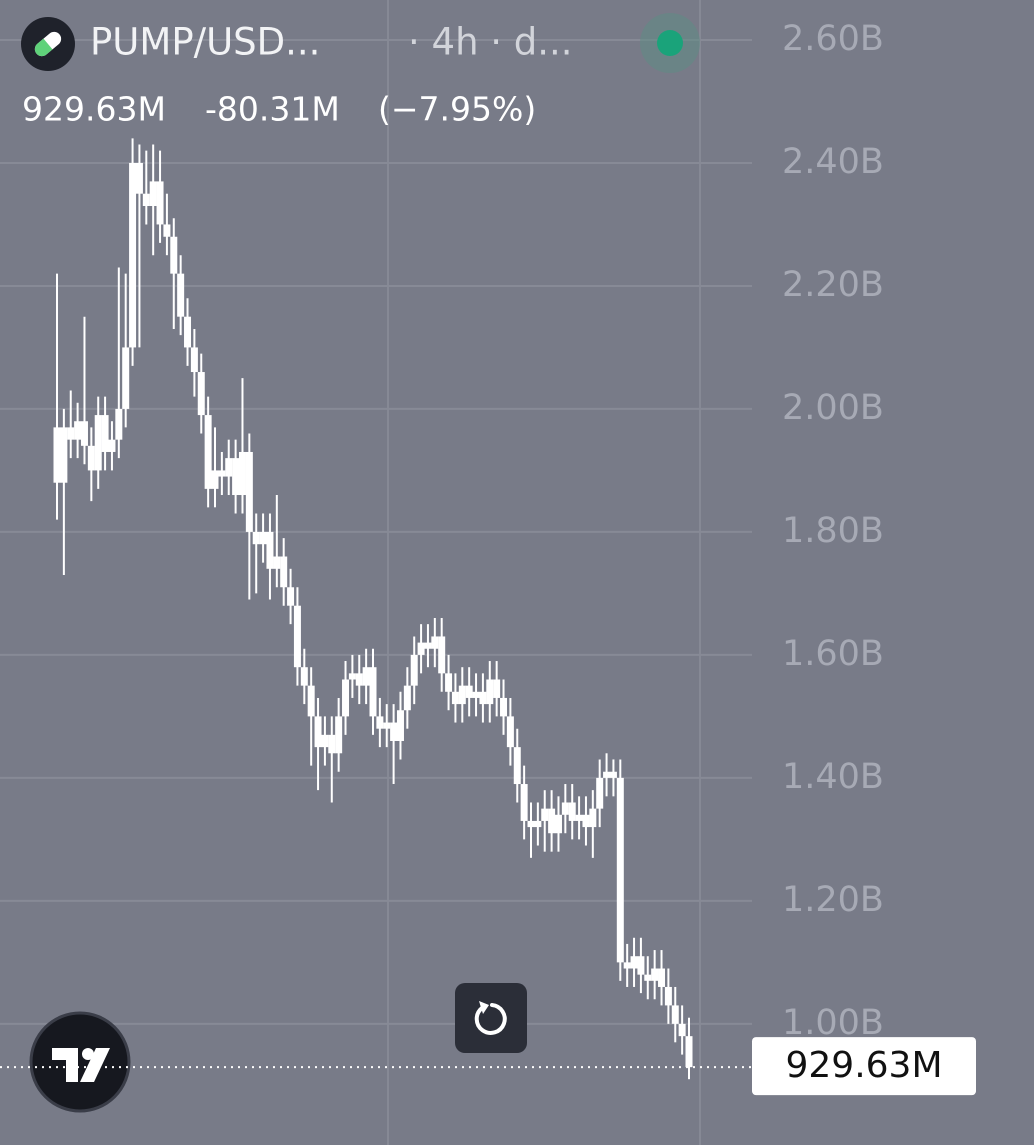 Image resolution: width=1034 pixels, height=1145 pixels. I want to click on y-tick-label: 2.60B, so click(833, 39).